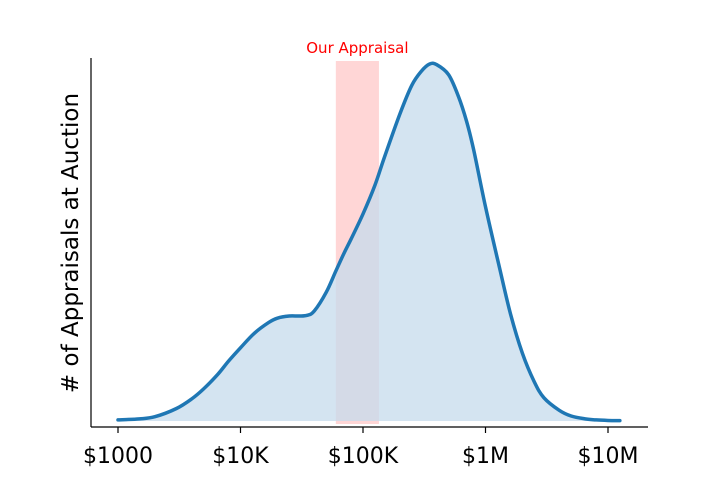 The image size is (719, 480). I want to click on x-tick-label: $1M, so click(485, 456).